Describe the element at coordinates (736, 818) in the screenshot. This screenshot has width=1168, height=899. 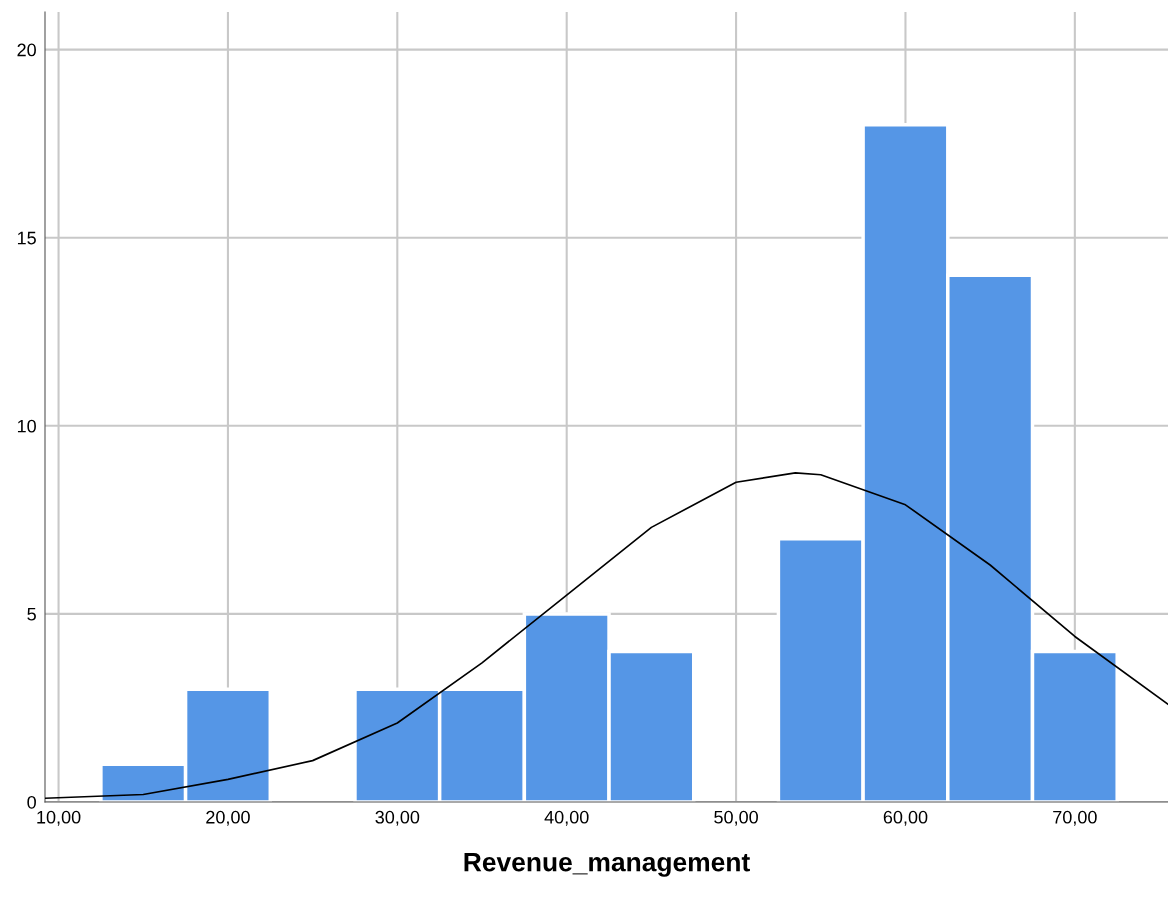
I see `x-tick-label: 50,00` at that location.